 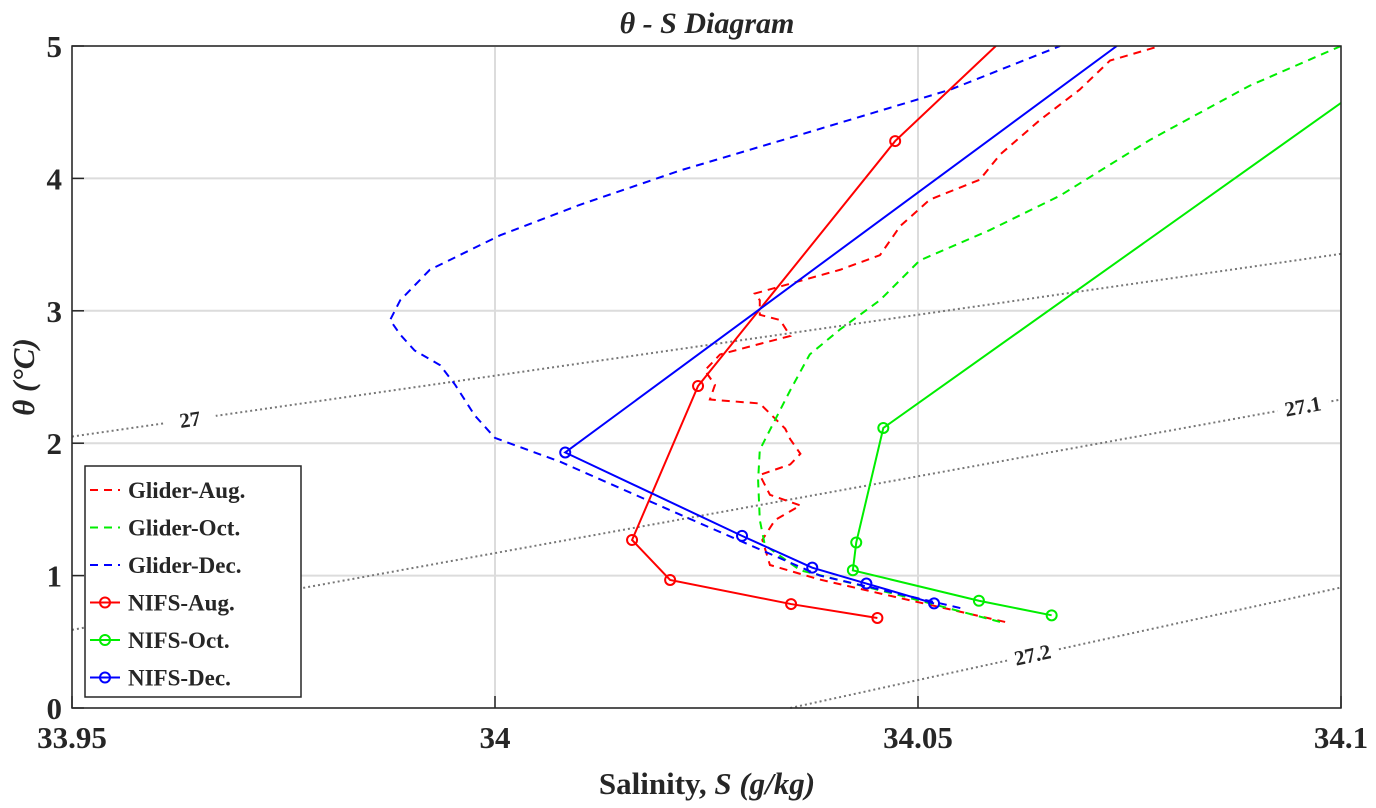 I want to click on contour-label: 27, so click(x=190, y=419).